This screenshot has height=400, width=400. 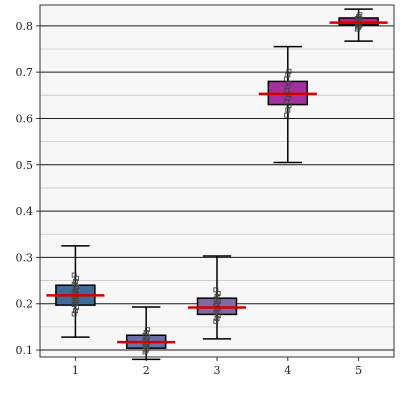 What do you see at coordinates (25, 165) in the screenshot?
I see `y-tick-label: 0.5` at bounding box center [25, 165].